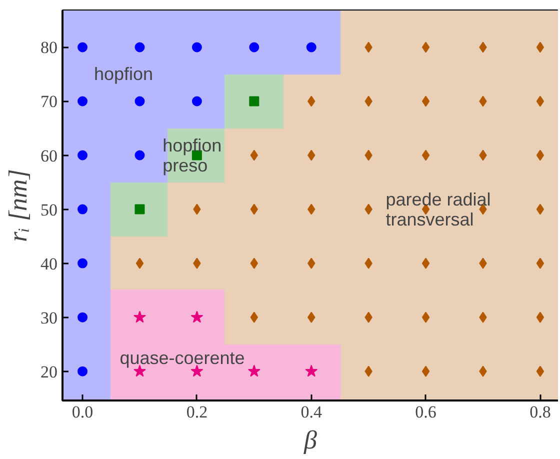  Describe the element at coordinates (49, 318) in the screenshot. I see `y-tick-label: 30` at that location.